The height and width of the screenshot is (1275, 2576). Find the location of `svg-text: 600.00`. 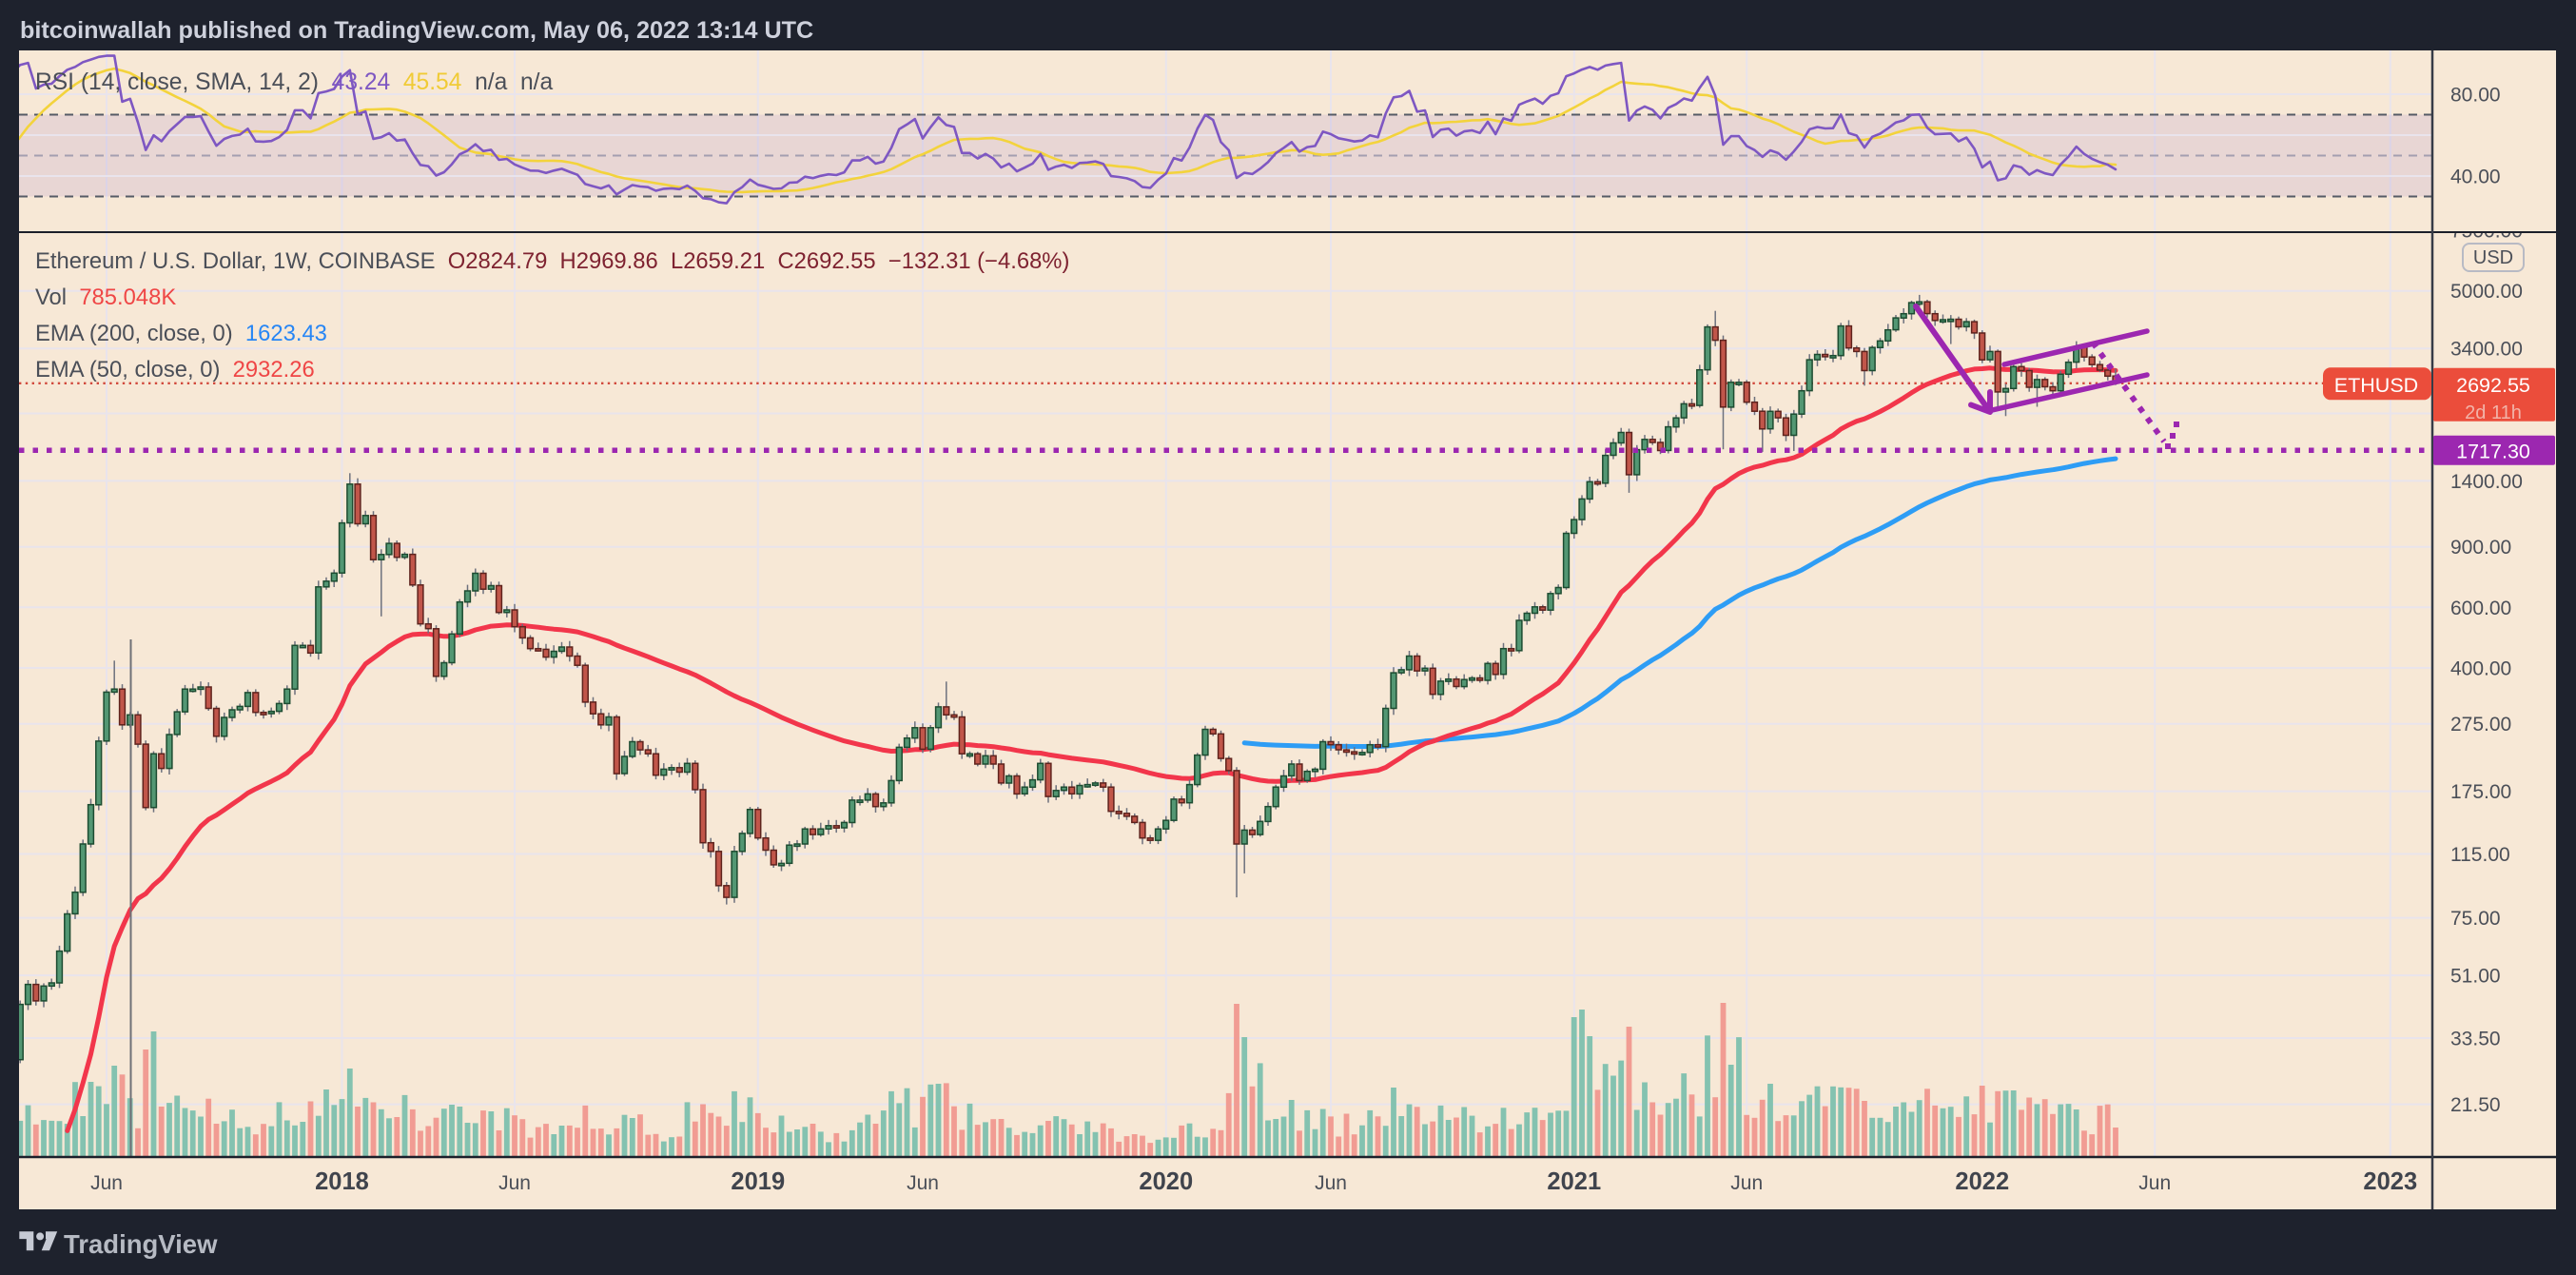

svg-text: 600.00 is located at coordinates (2481, 608).